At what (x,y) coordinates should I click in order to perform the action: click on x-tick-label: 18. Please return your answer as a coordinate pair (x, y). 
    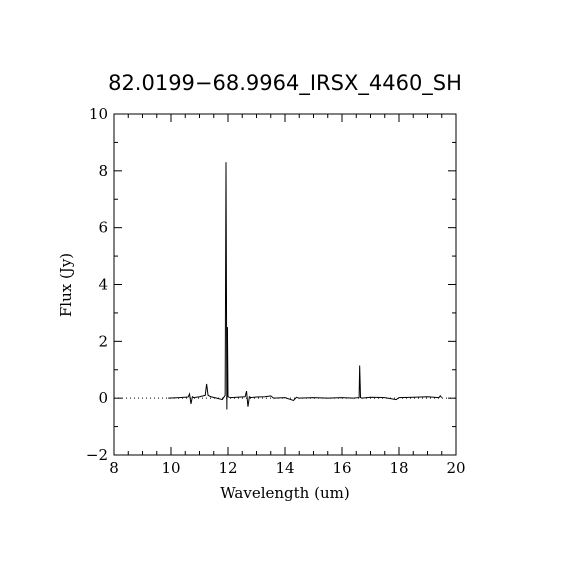
    Looking at the image, I should click on (398, 468).